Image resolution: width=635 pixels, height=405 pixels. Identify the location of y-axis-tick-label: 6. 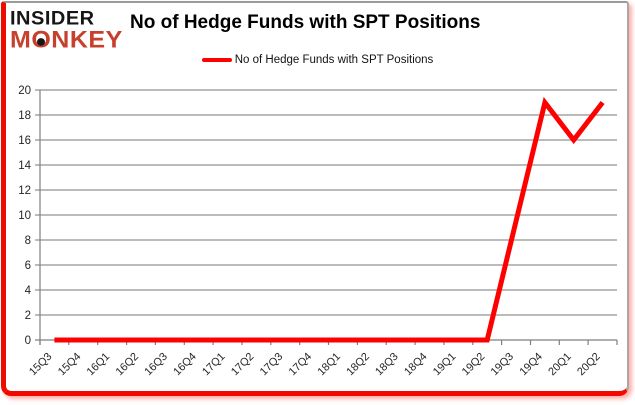
(28, 266).